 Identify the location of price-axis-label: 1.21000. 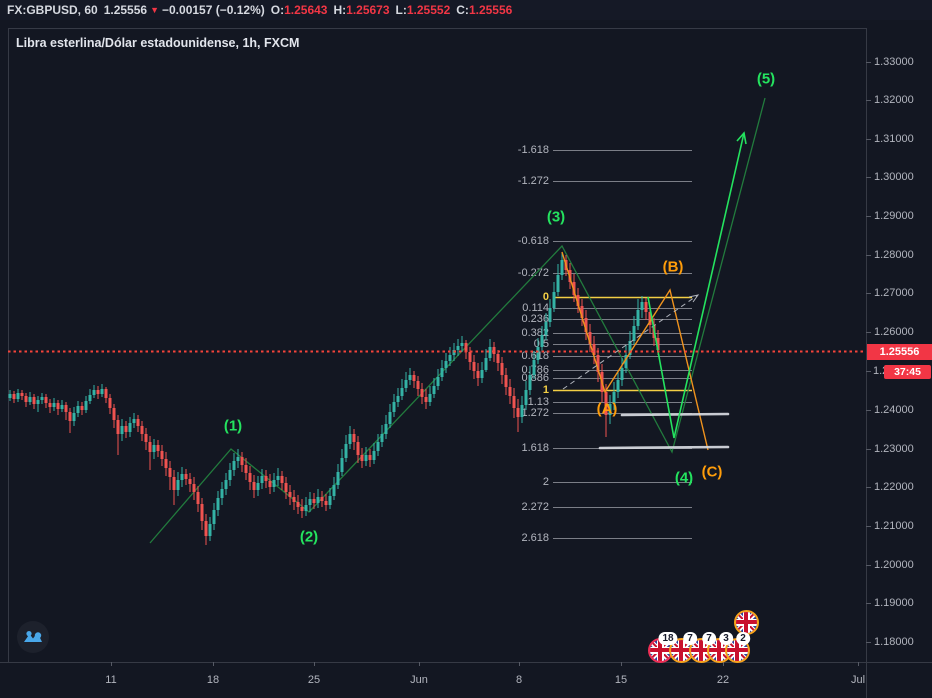
(894, 526).